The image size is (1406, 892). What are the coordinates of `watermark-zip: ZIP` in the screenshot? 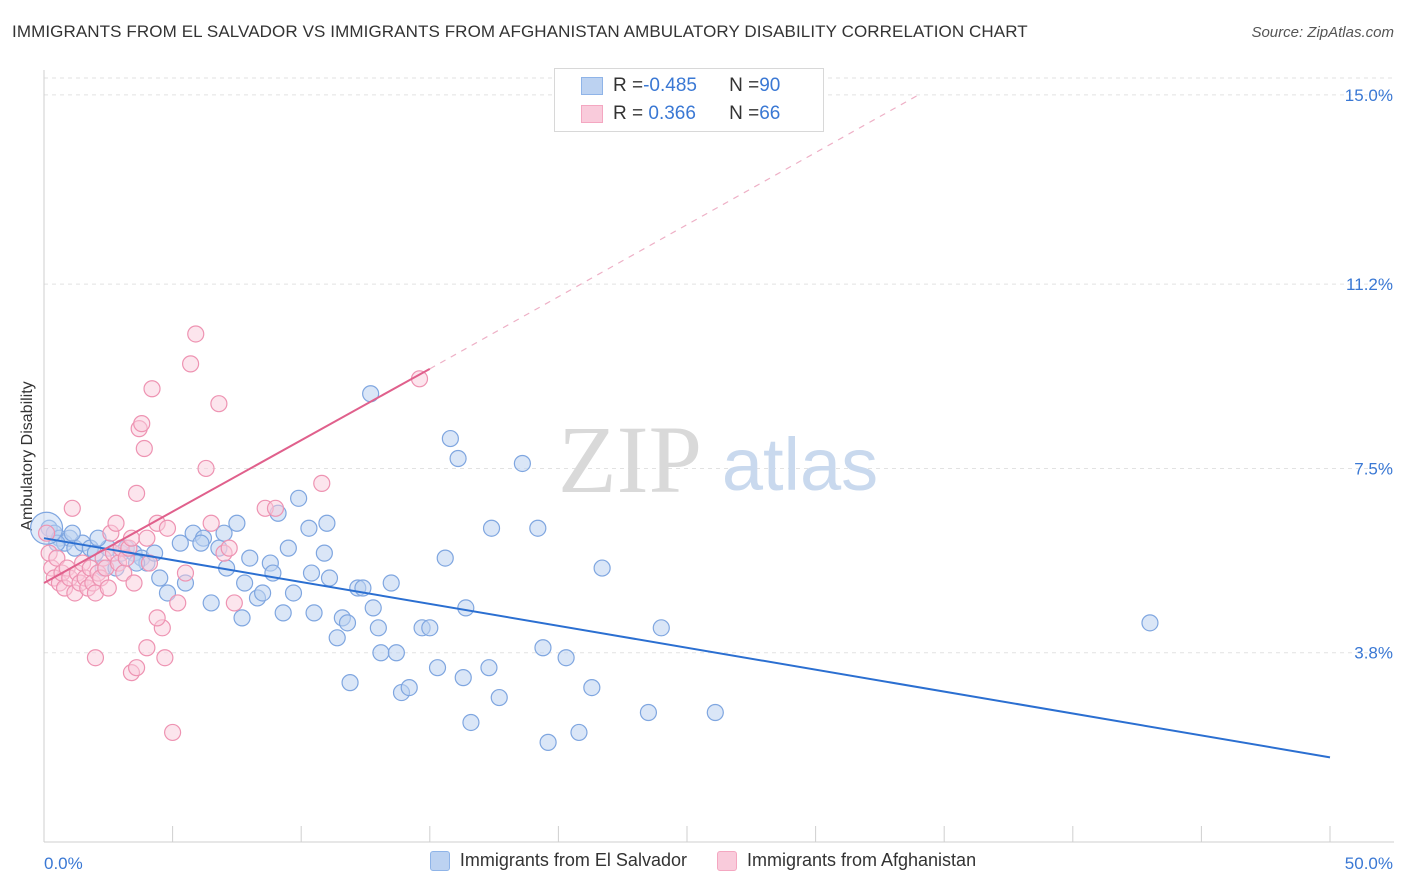 It's located at (630, 459).